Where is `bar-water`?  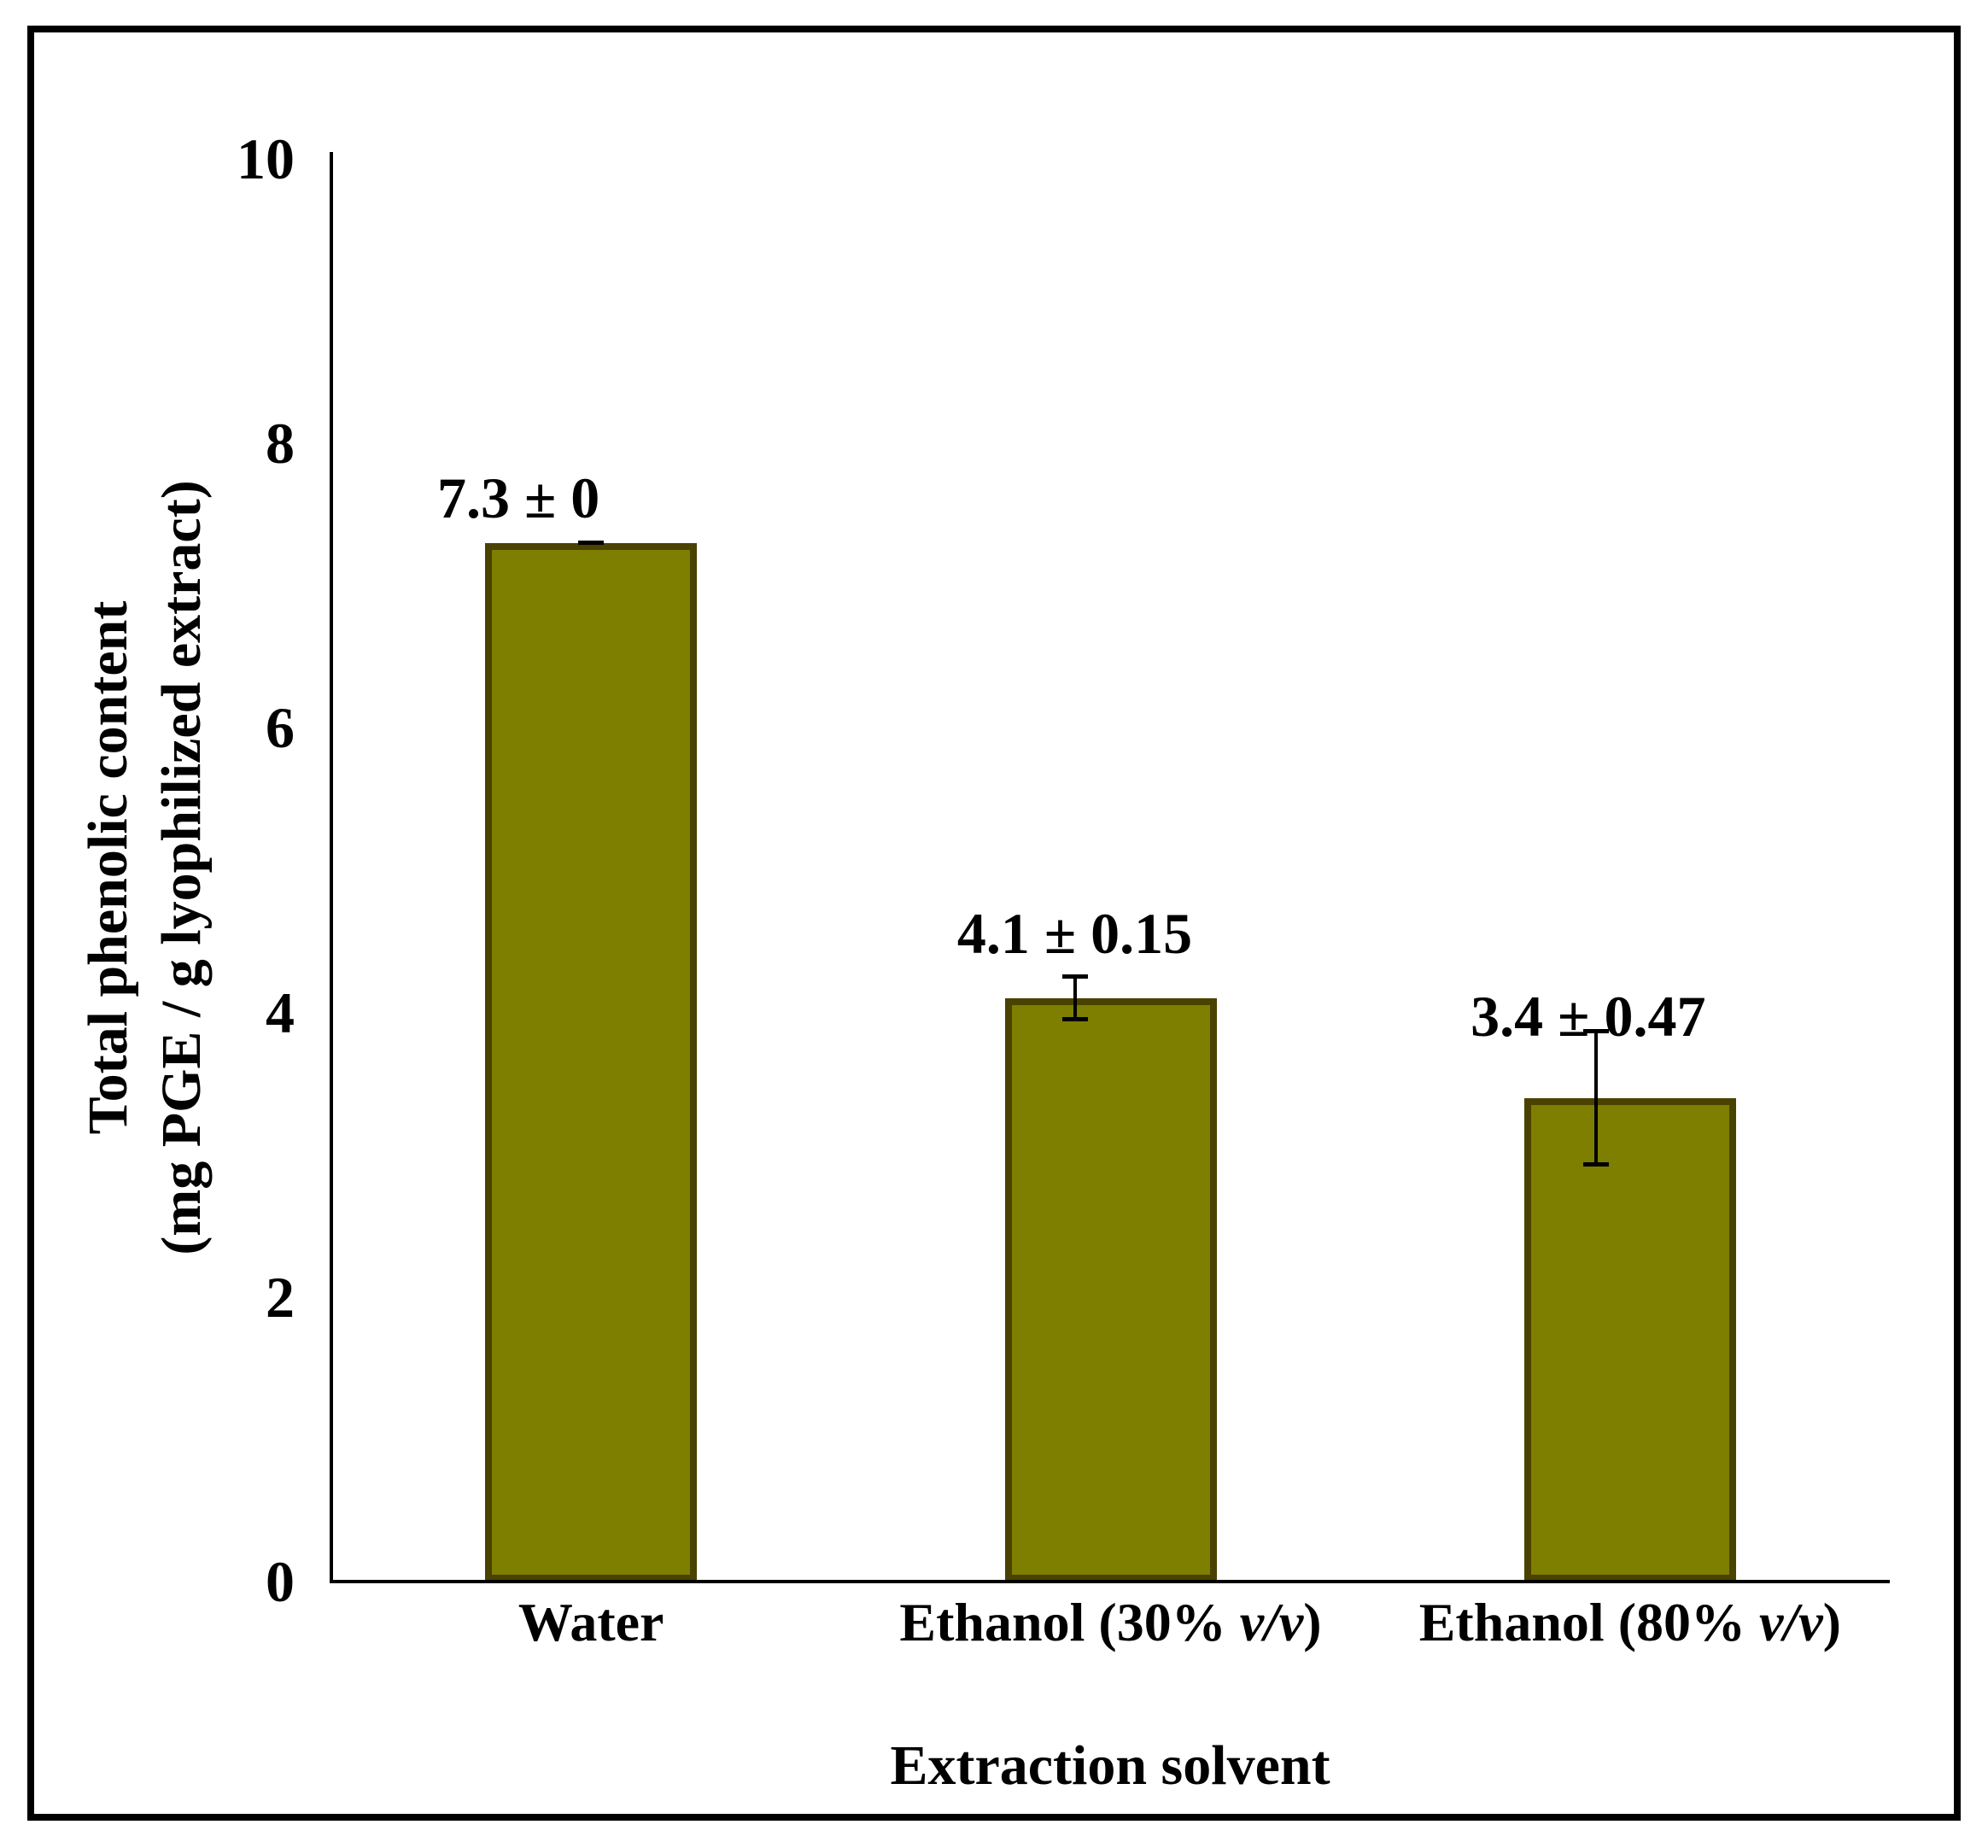
bar-water is located at coordinates (591, 1062).